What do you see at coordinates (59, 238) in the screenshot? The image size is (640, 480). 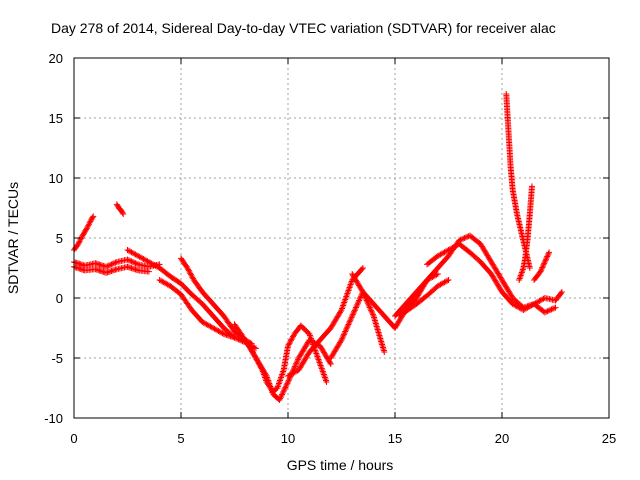 I see `y-tick-label: 5` at bounding box center [59, 238].